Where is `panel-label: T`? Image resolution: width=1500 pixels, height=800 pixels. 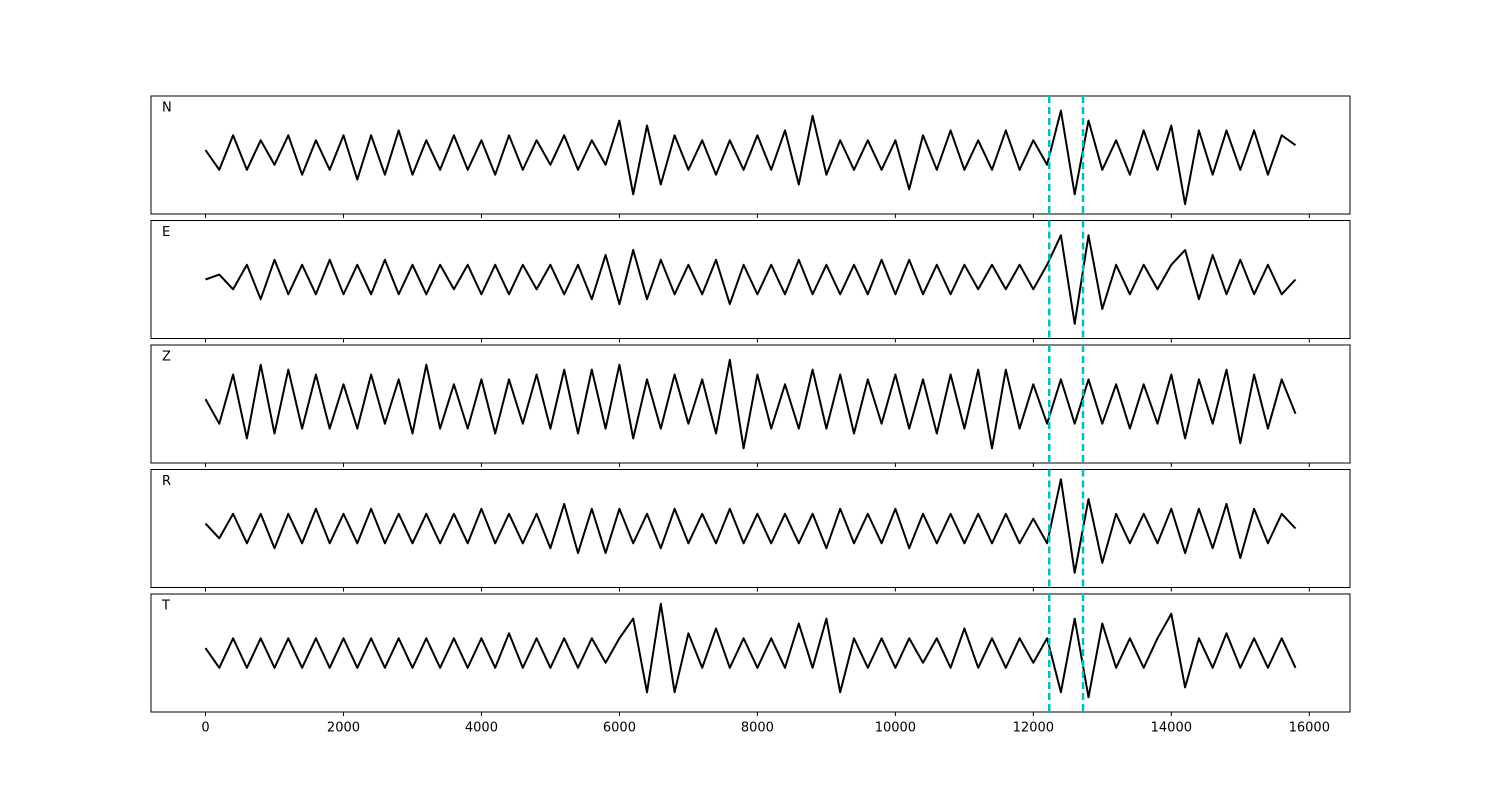
panel-label: T is located at coordinates (165, 606).